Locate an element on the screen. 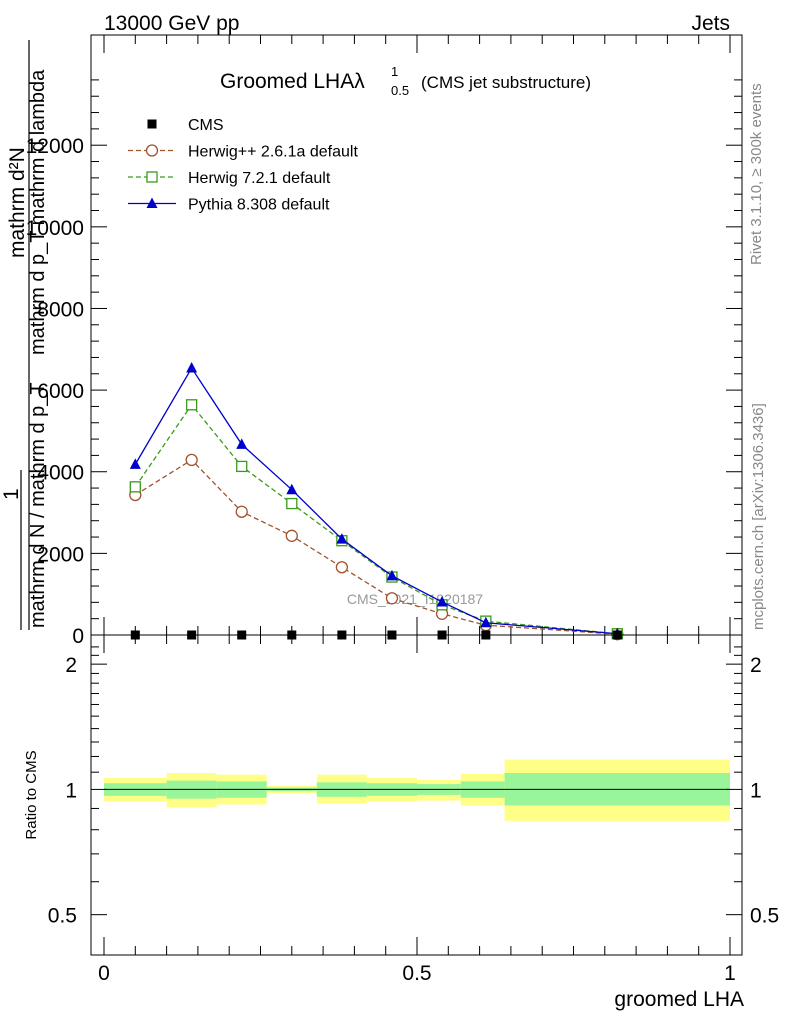 The image size is (786, 1024). rivet-label: Rivet 3.1.10, ≥ 300k events is located at coordinates (756, 174).